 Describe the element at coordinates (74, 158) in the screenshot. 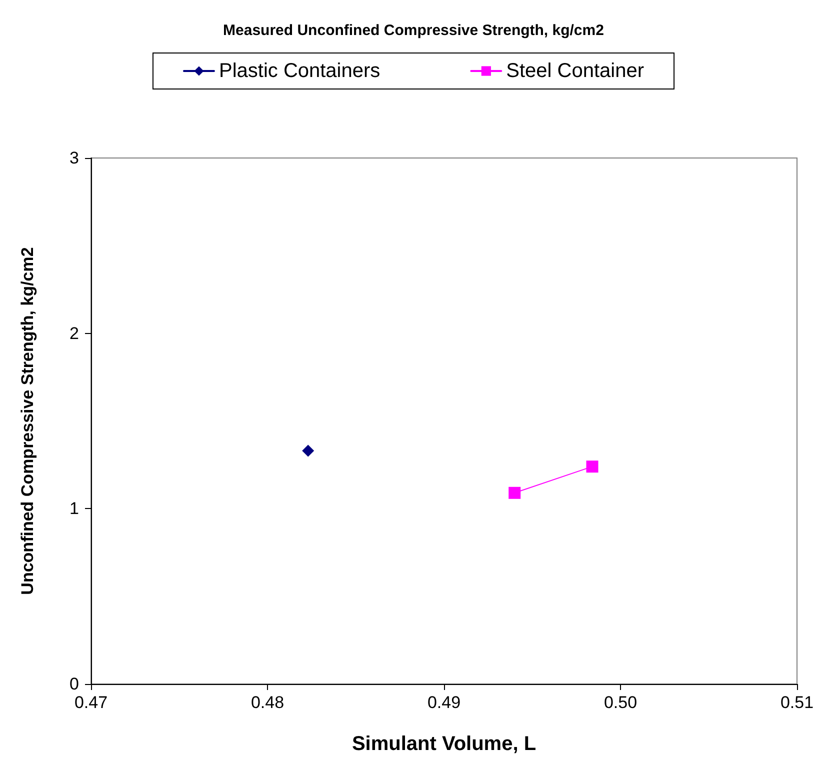

I see `y-tick-label: 3` at that location.